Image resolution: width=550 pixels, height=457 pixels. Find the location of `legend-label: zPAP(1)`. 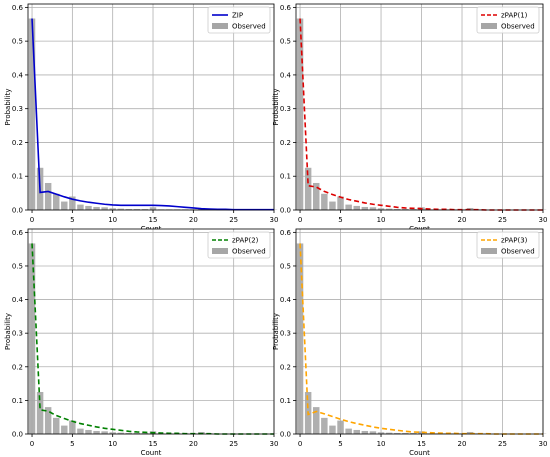

legend-label: zPAP(1) is located at coordinates (514, 16).